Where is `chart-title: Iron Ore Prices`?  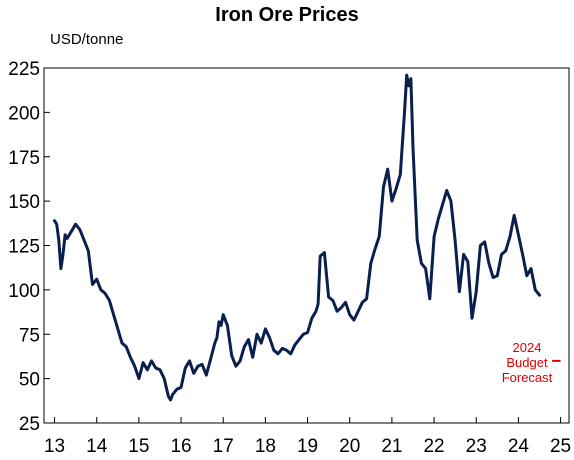
chart-title: Iron Ore Prices is located at coordinates (287, 15).